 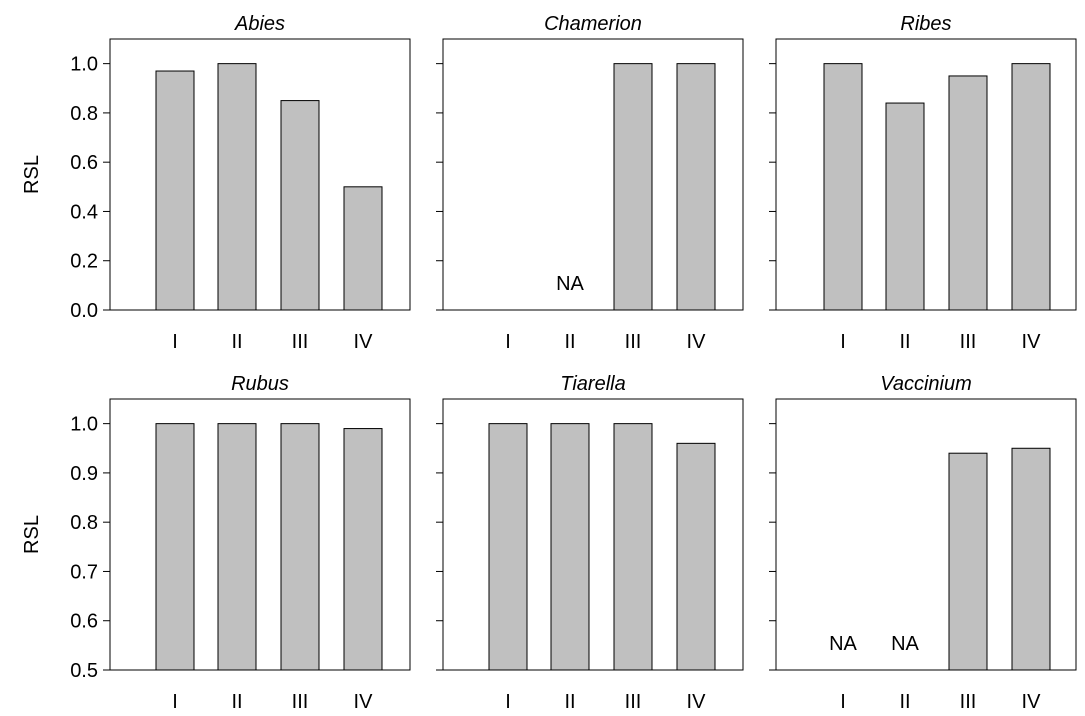 I want to click on panel-3-bar-I, so click(x=843, y=187).